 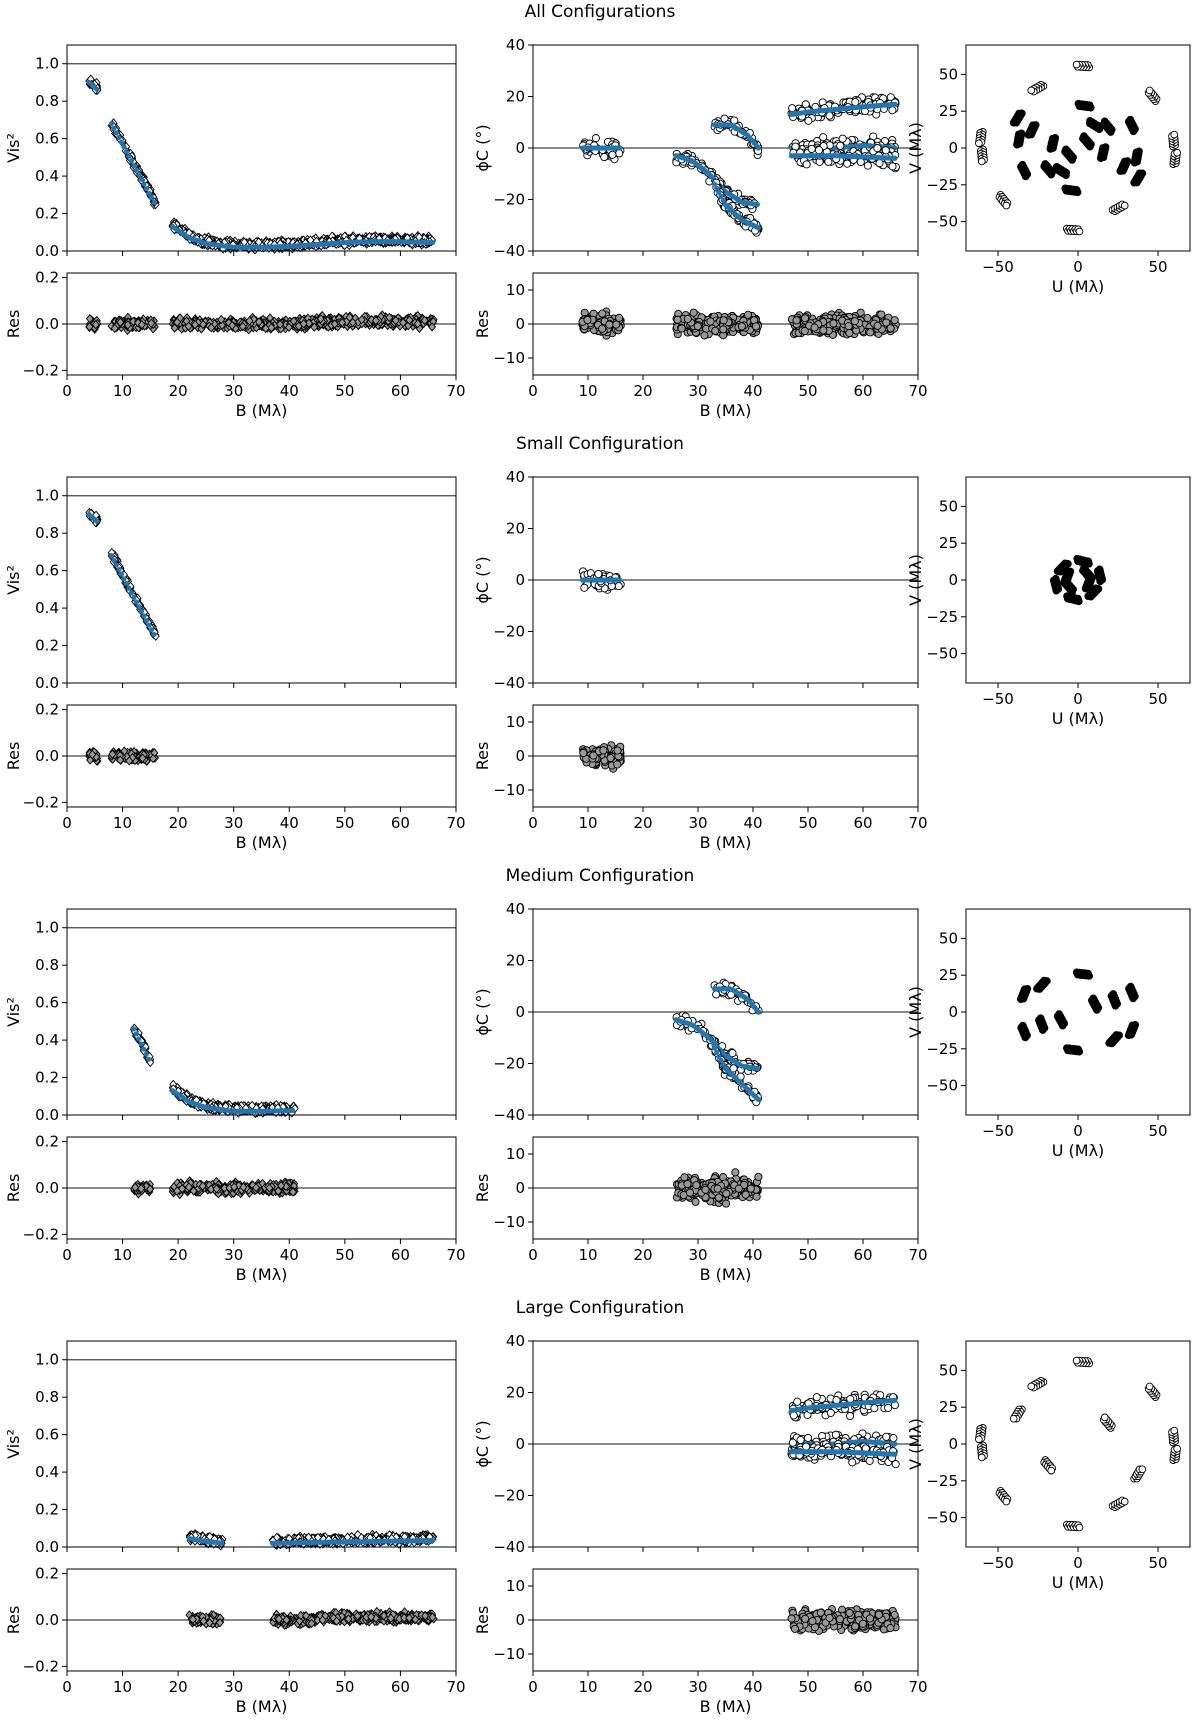 I want to click on row-all-uv-panel-ytick-label: 25, so click(x=948, y=111).